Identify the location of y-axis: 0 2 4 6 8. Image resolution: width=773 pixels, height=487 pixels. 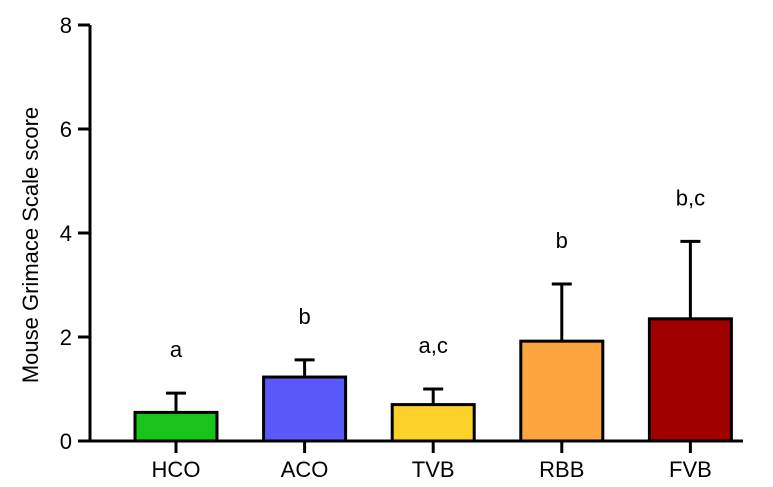
(76, 233).